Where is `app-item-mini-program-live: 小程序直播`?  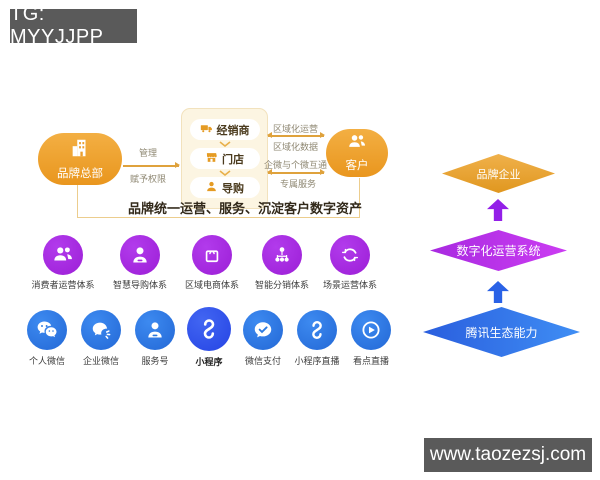
app-item-mini-program-live: 小程序直播 is located at coordinates (317, 338).